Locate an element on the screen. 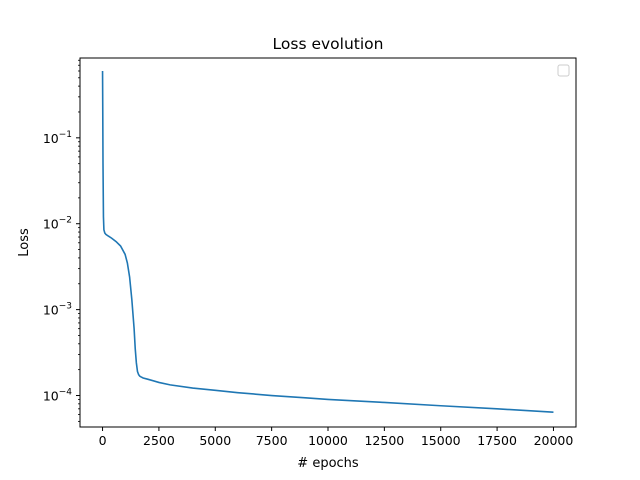  x-tick-label: 2500 is located at coordinates (159, 440).